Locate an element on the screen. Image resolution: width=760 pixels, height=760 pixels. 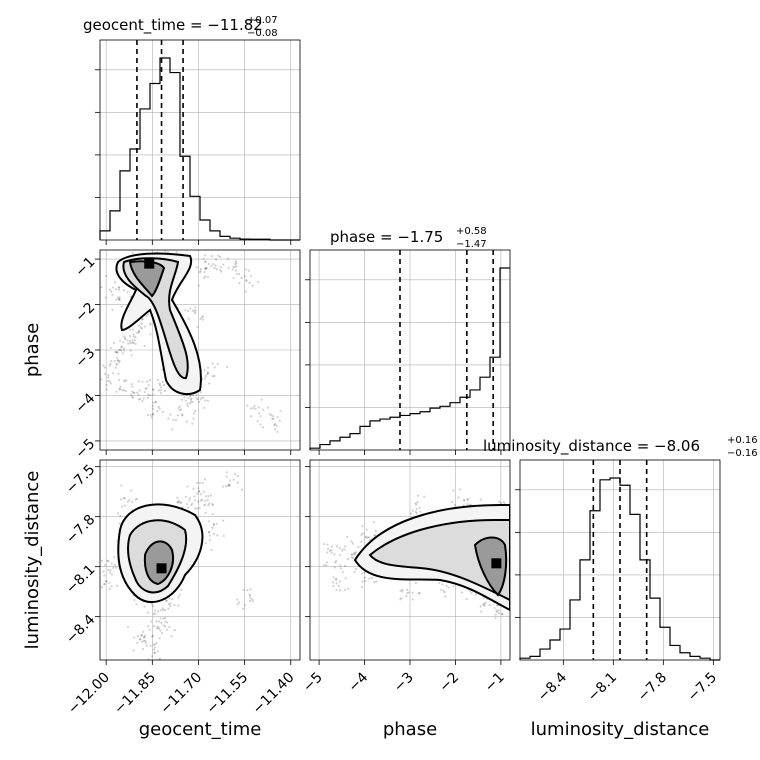
tick-label-y-luminosity_distance: −7.8 is located at coordinates (80, 529).